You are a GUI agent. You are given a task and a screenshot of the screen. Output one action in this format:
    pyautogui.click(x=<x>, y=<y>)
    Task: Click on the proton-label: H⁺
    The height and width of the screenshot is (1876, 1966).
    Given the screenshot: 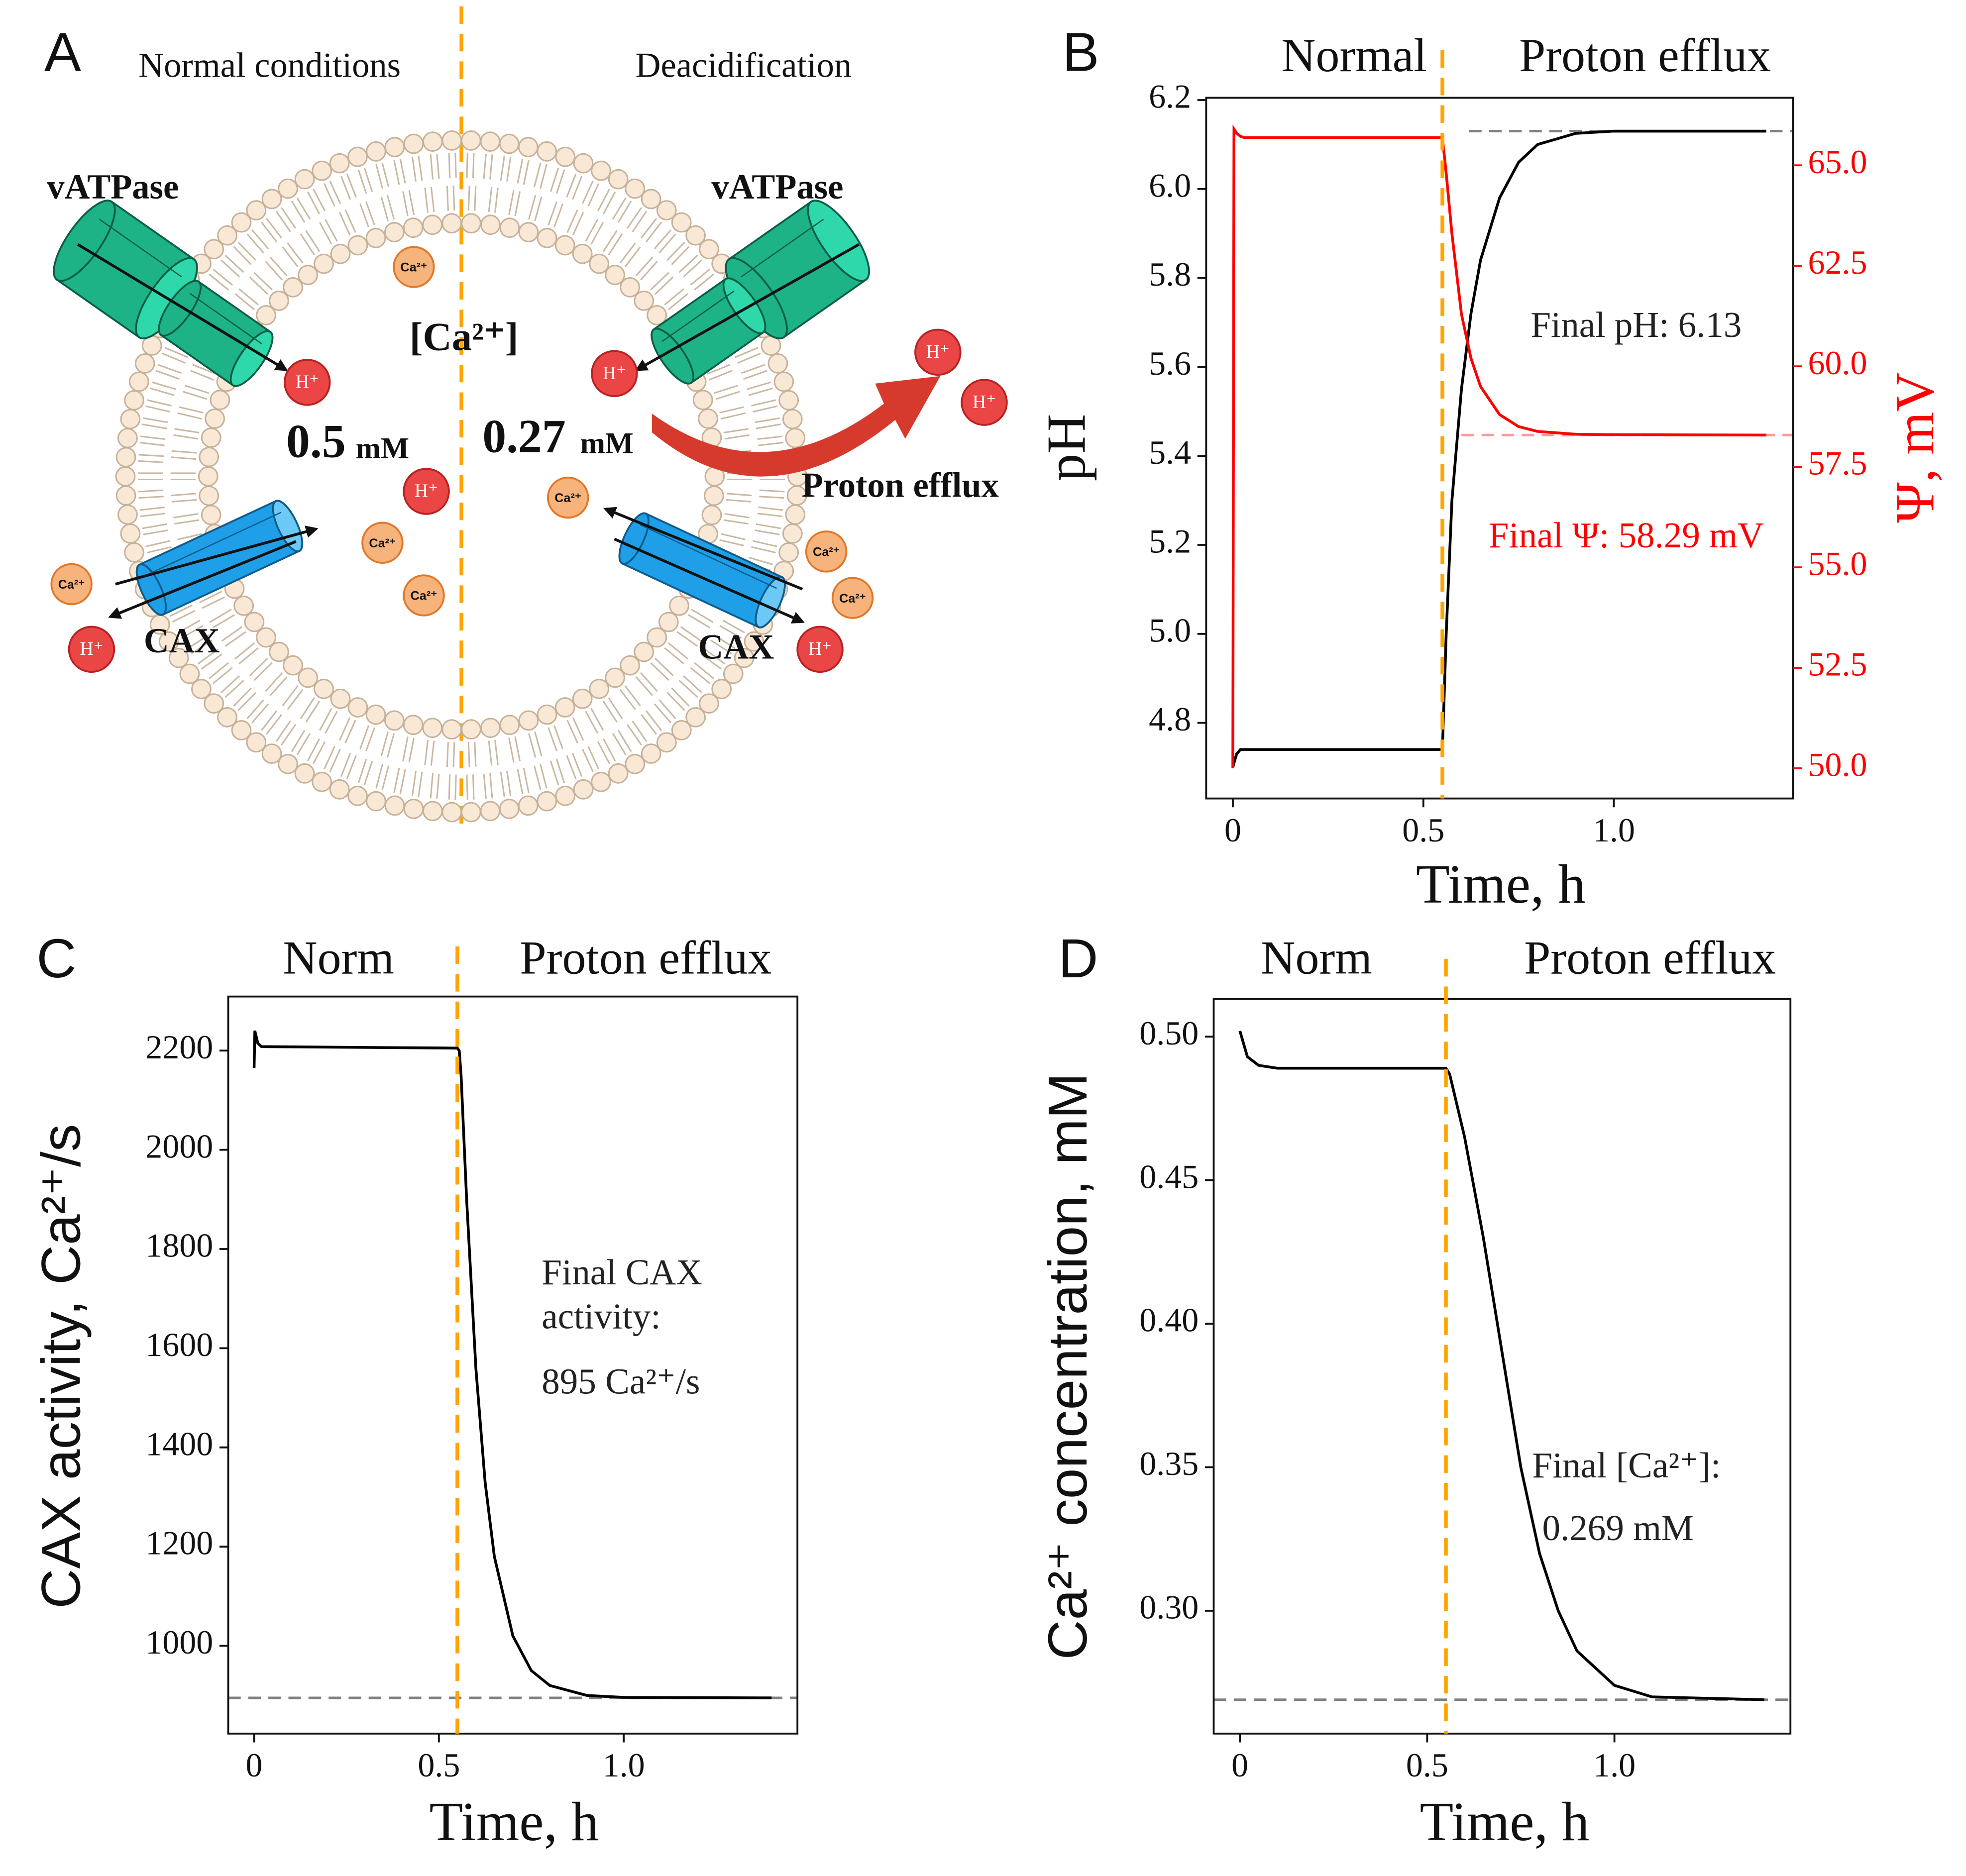 What is the action you would take?
    pyautogui.click(x=308, y=381)
    